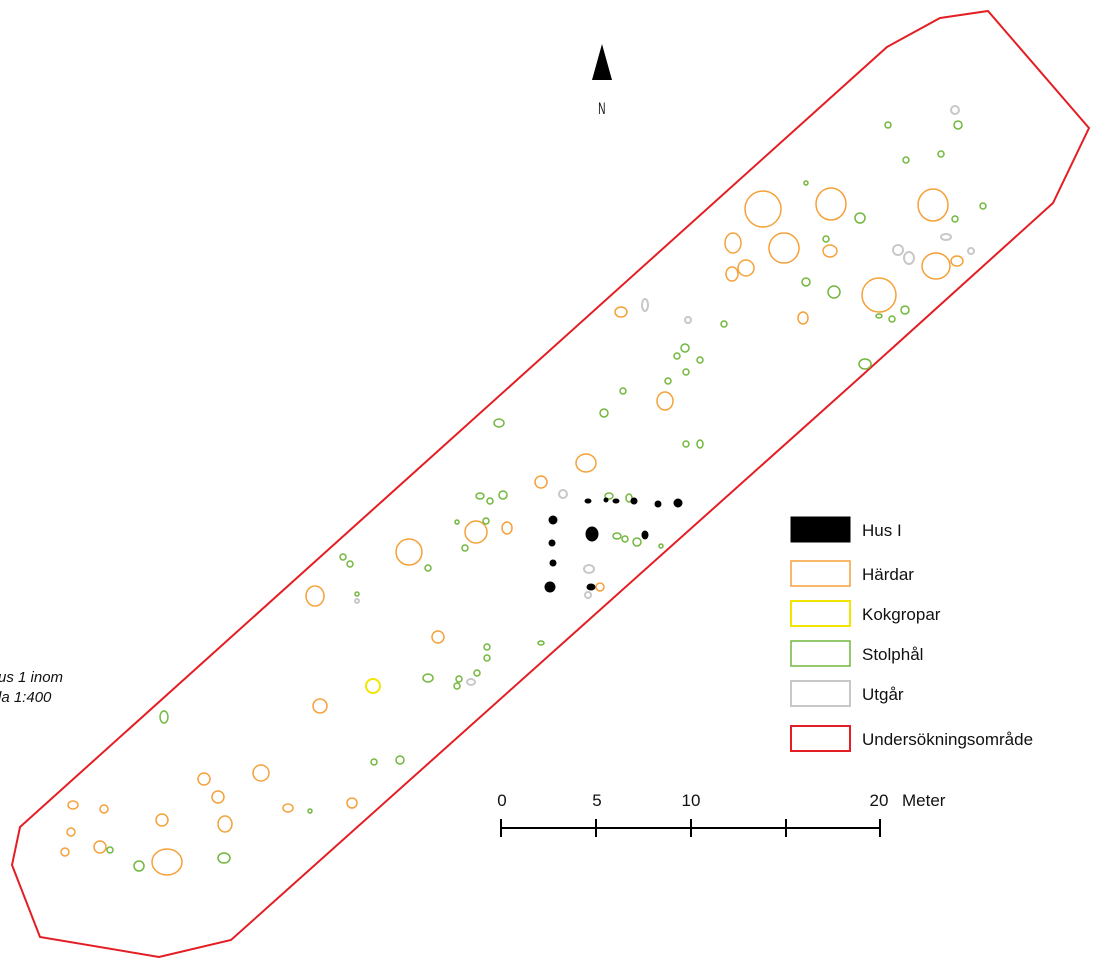 The width and height of the screenshot is (1101, 958). Describe the element at coordinates (601, 107) in the screenshot. I see `north-label: N` at that location.